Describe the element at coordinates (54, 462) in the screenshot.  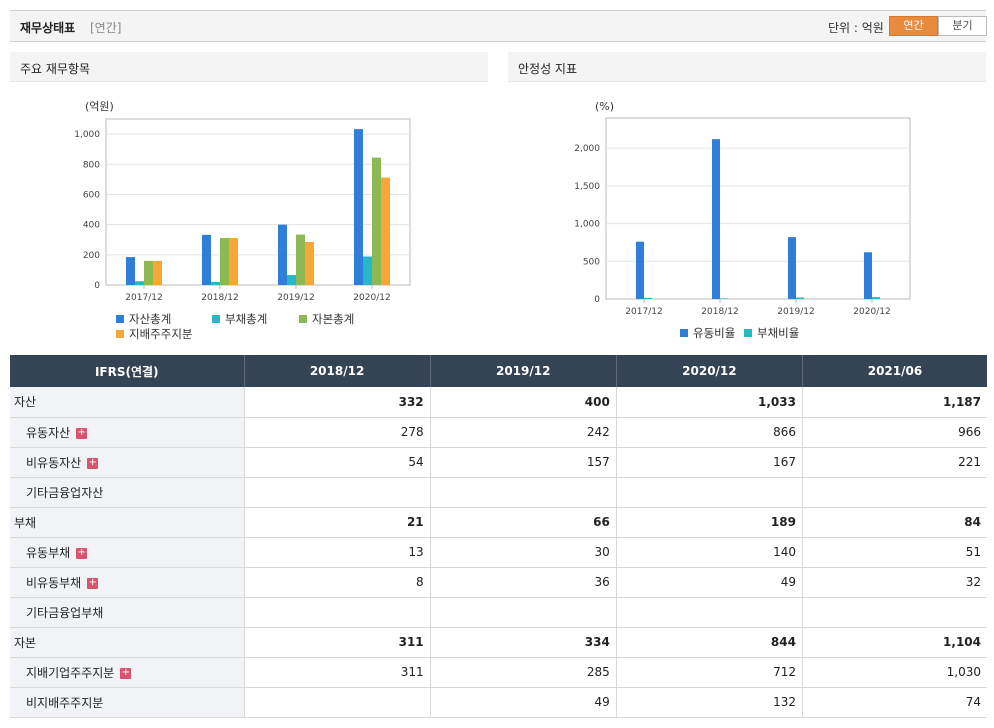
I see `row-label-text: 비유동자산` at that location.